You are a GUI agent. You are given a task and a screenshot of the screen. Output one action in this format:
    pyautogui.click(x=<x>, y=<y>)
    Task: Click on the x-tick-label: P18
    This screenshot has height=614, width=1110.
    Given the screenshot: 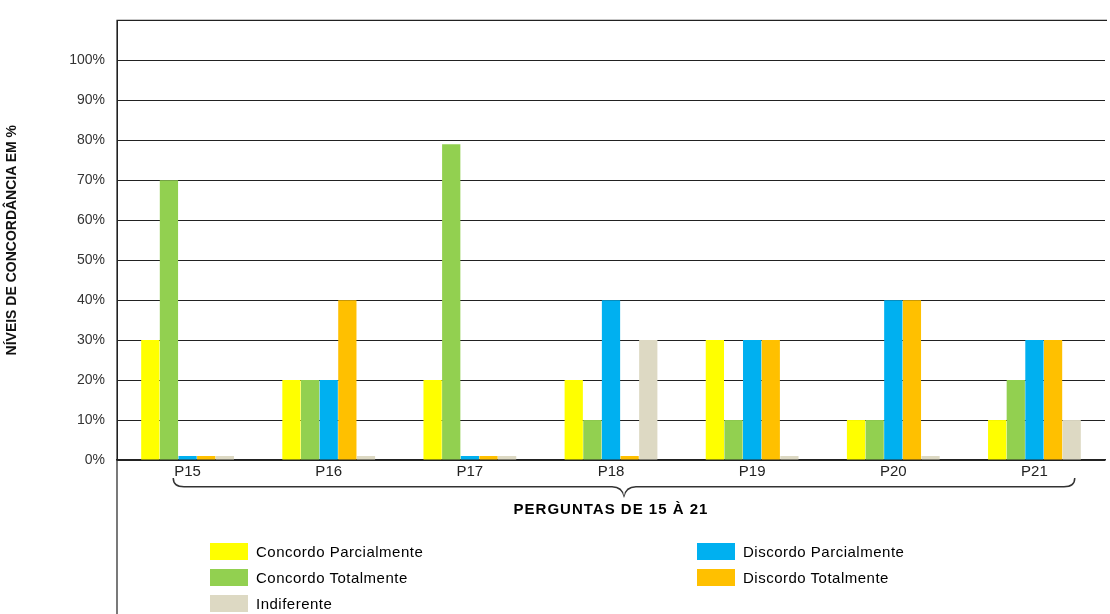 What is the action you would take?
    pyautogui.click(x=611, y=471)
    